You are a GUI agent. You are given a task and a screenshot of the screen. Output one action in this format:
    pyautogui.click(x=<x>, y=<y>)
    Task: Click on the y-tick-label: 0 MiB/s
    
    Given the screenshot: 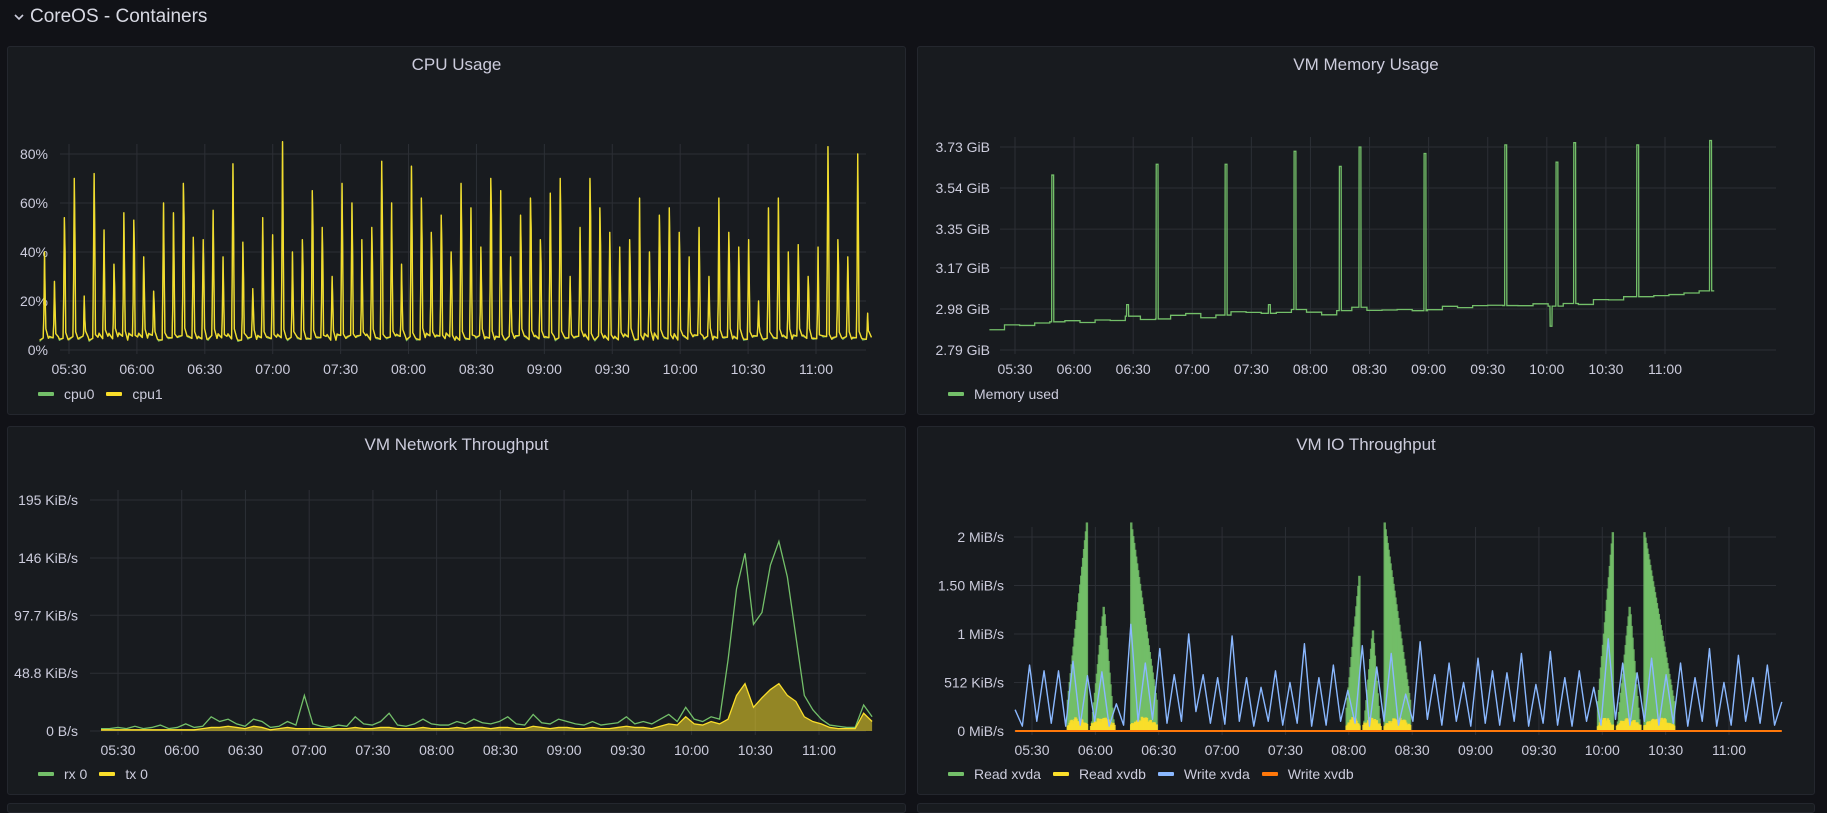 What is the action you would take?
    pyautogui.click(x=980, y=731)
    